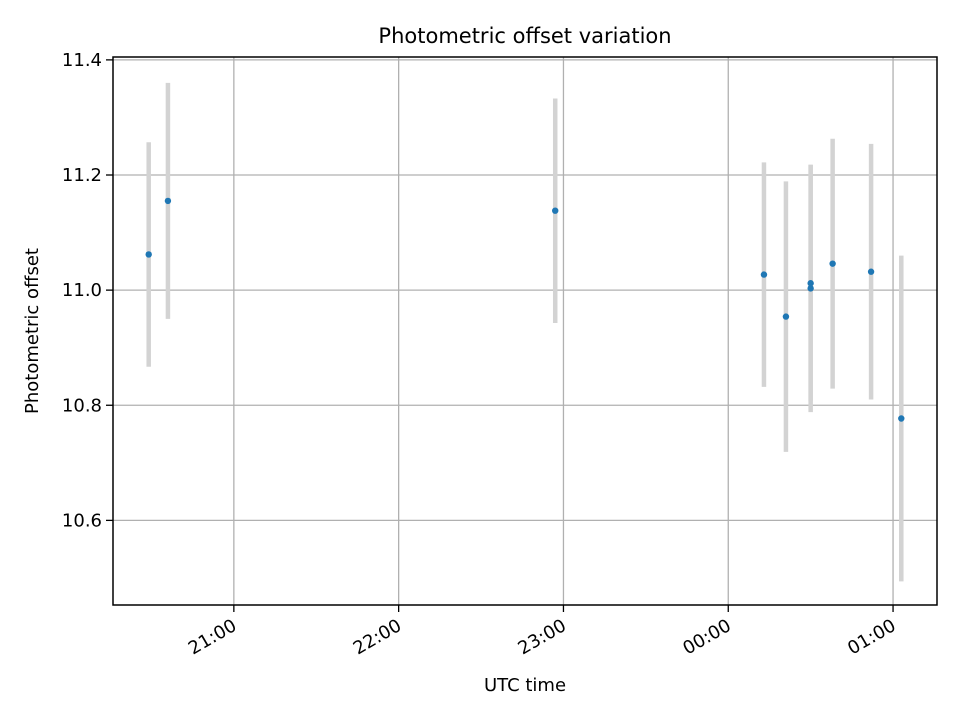 Image resolution: width=960 pixels, height=720 pixels. Describe the element at coordinates (82, 175) in the screenshot. I see `y-tick-label: 11.2` at that location.